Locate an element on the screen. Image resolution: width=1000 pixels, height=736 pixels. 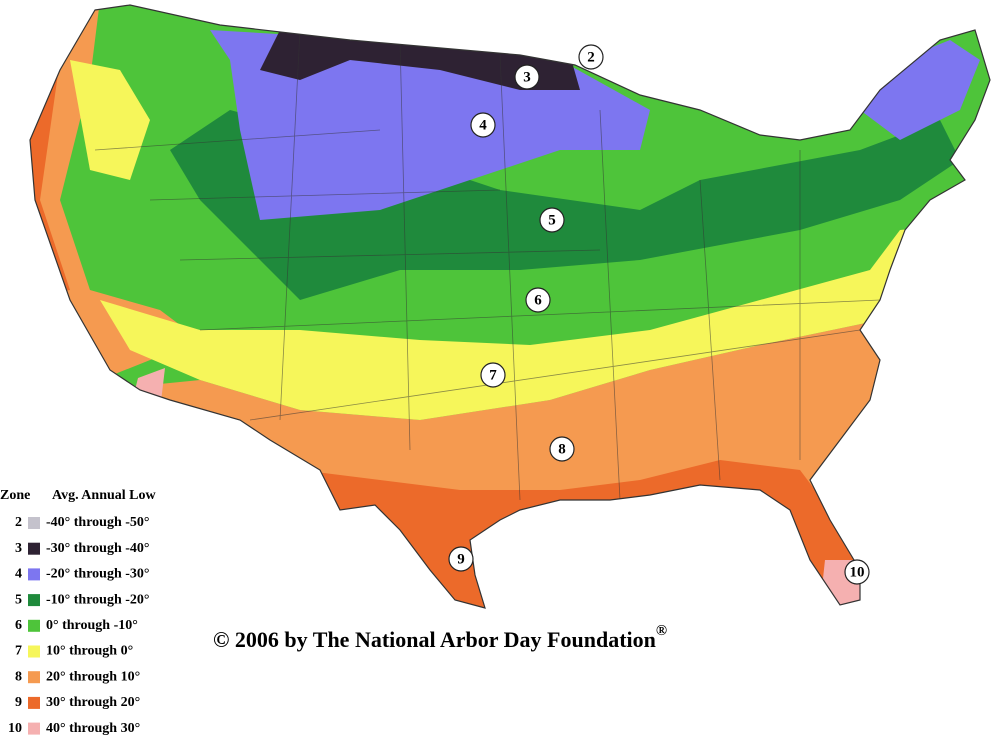
registered-mark: ® is located at coordinates (661, 631).